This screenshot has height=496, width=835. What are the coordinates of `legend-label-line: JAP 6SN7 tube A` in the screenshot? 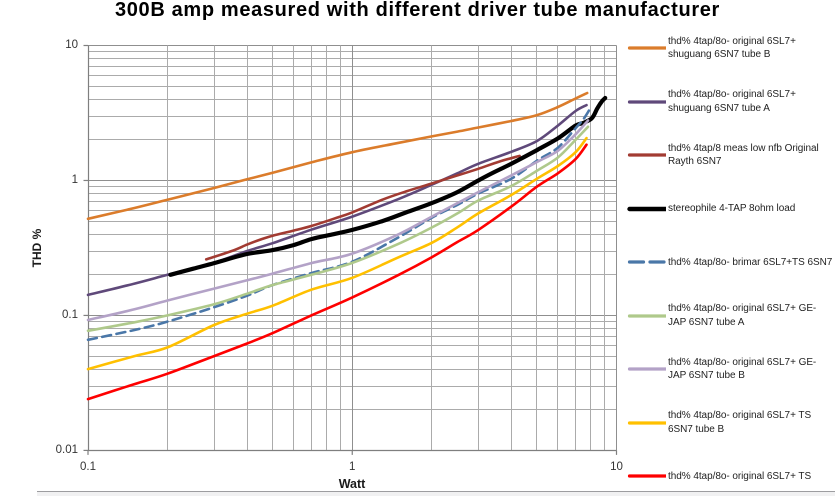 It's located at (706, 322).